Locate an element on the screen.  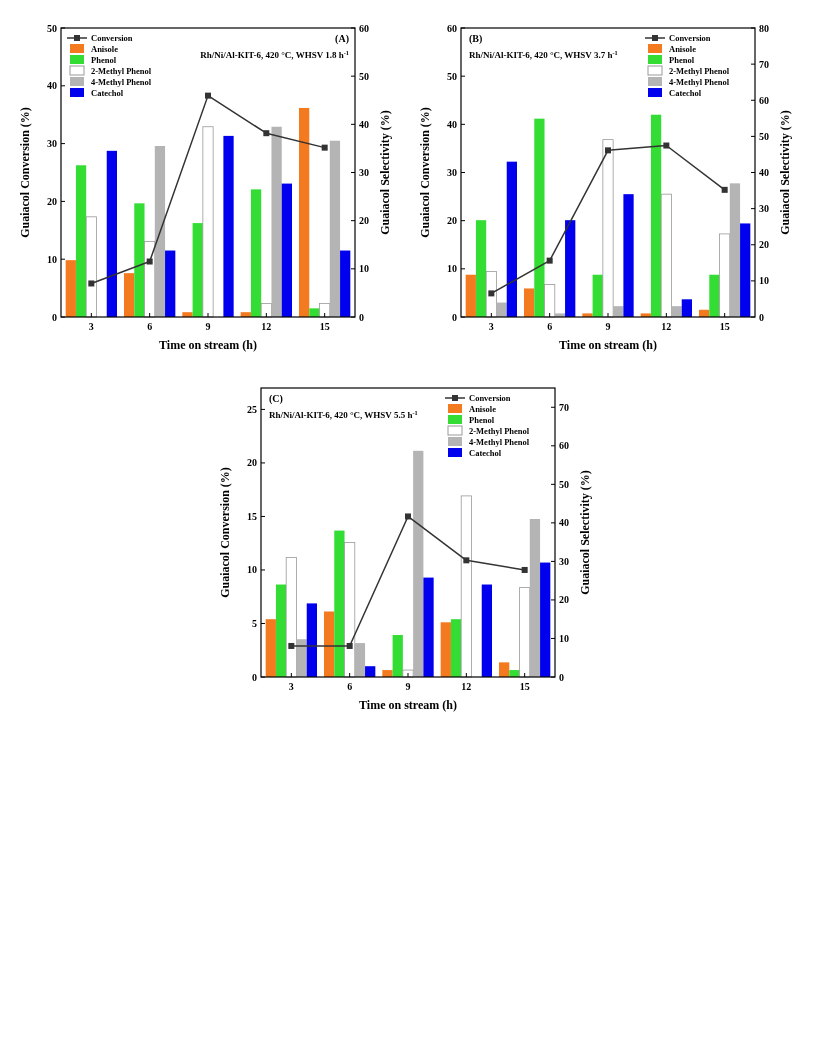
legend-label: Phenol is located at coordinates (104, 60).